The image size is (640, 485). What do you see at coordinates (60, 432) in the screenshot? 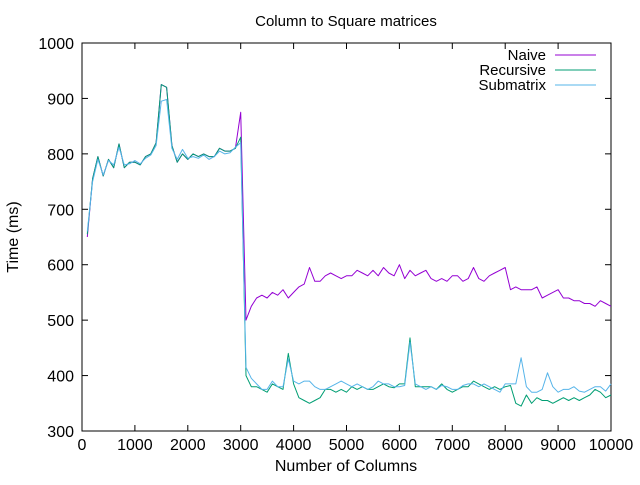
I see `y-tick-label: 300` at bounding box center [60, 432].